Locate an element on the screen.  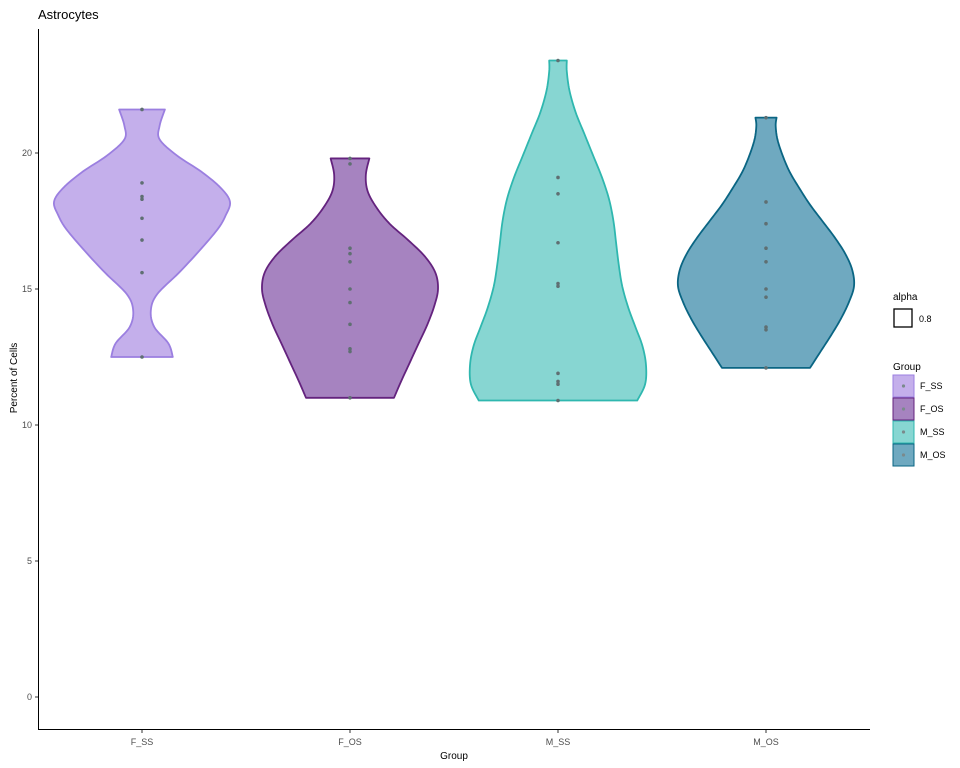
legend-label-F_OS: F_OS is located at coordinates (932, 409).